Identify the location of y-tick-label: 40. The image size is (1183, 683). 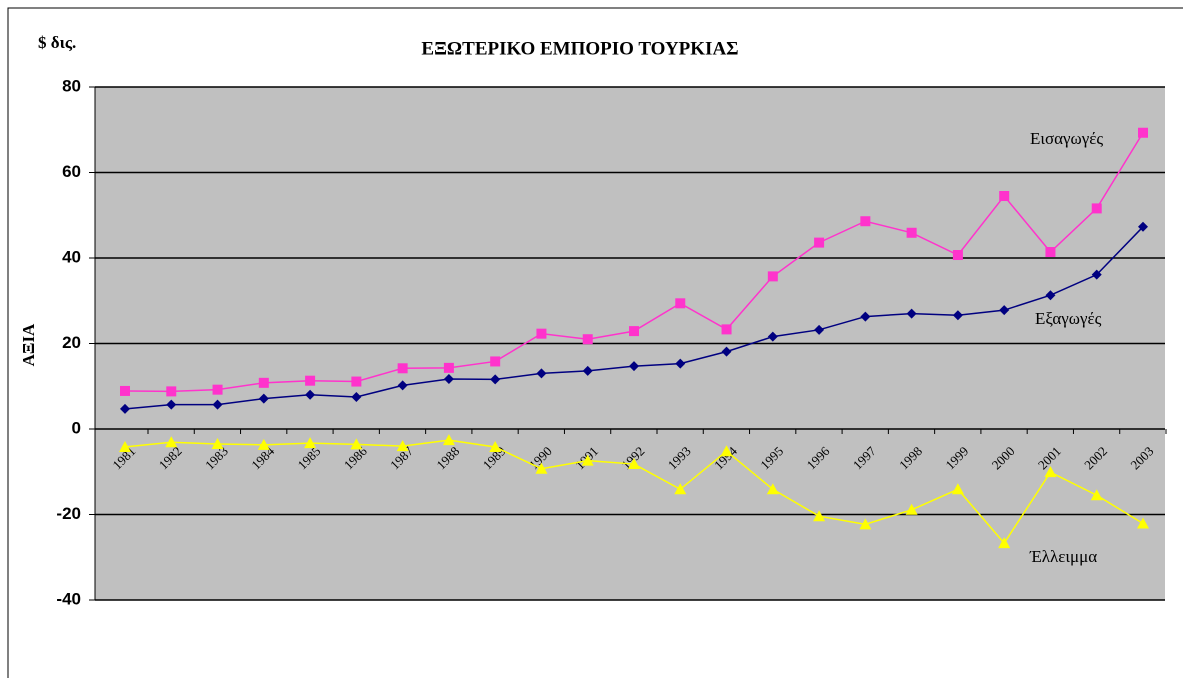
(71, 256).